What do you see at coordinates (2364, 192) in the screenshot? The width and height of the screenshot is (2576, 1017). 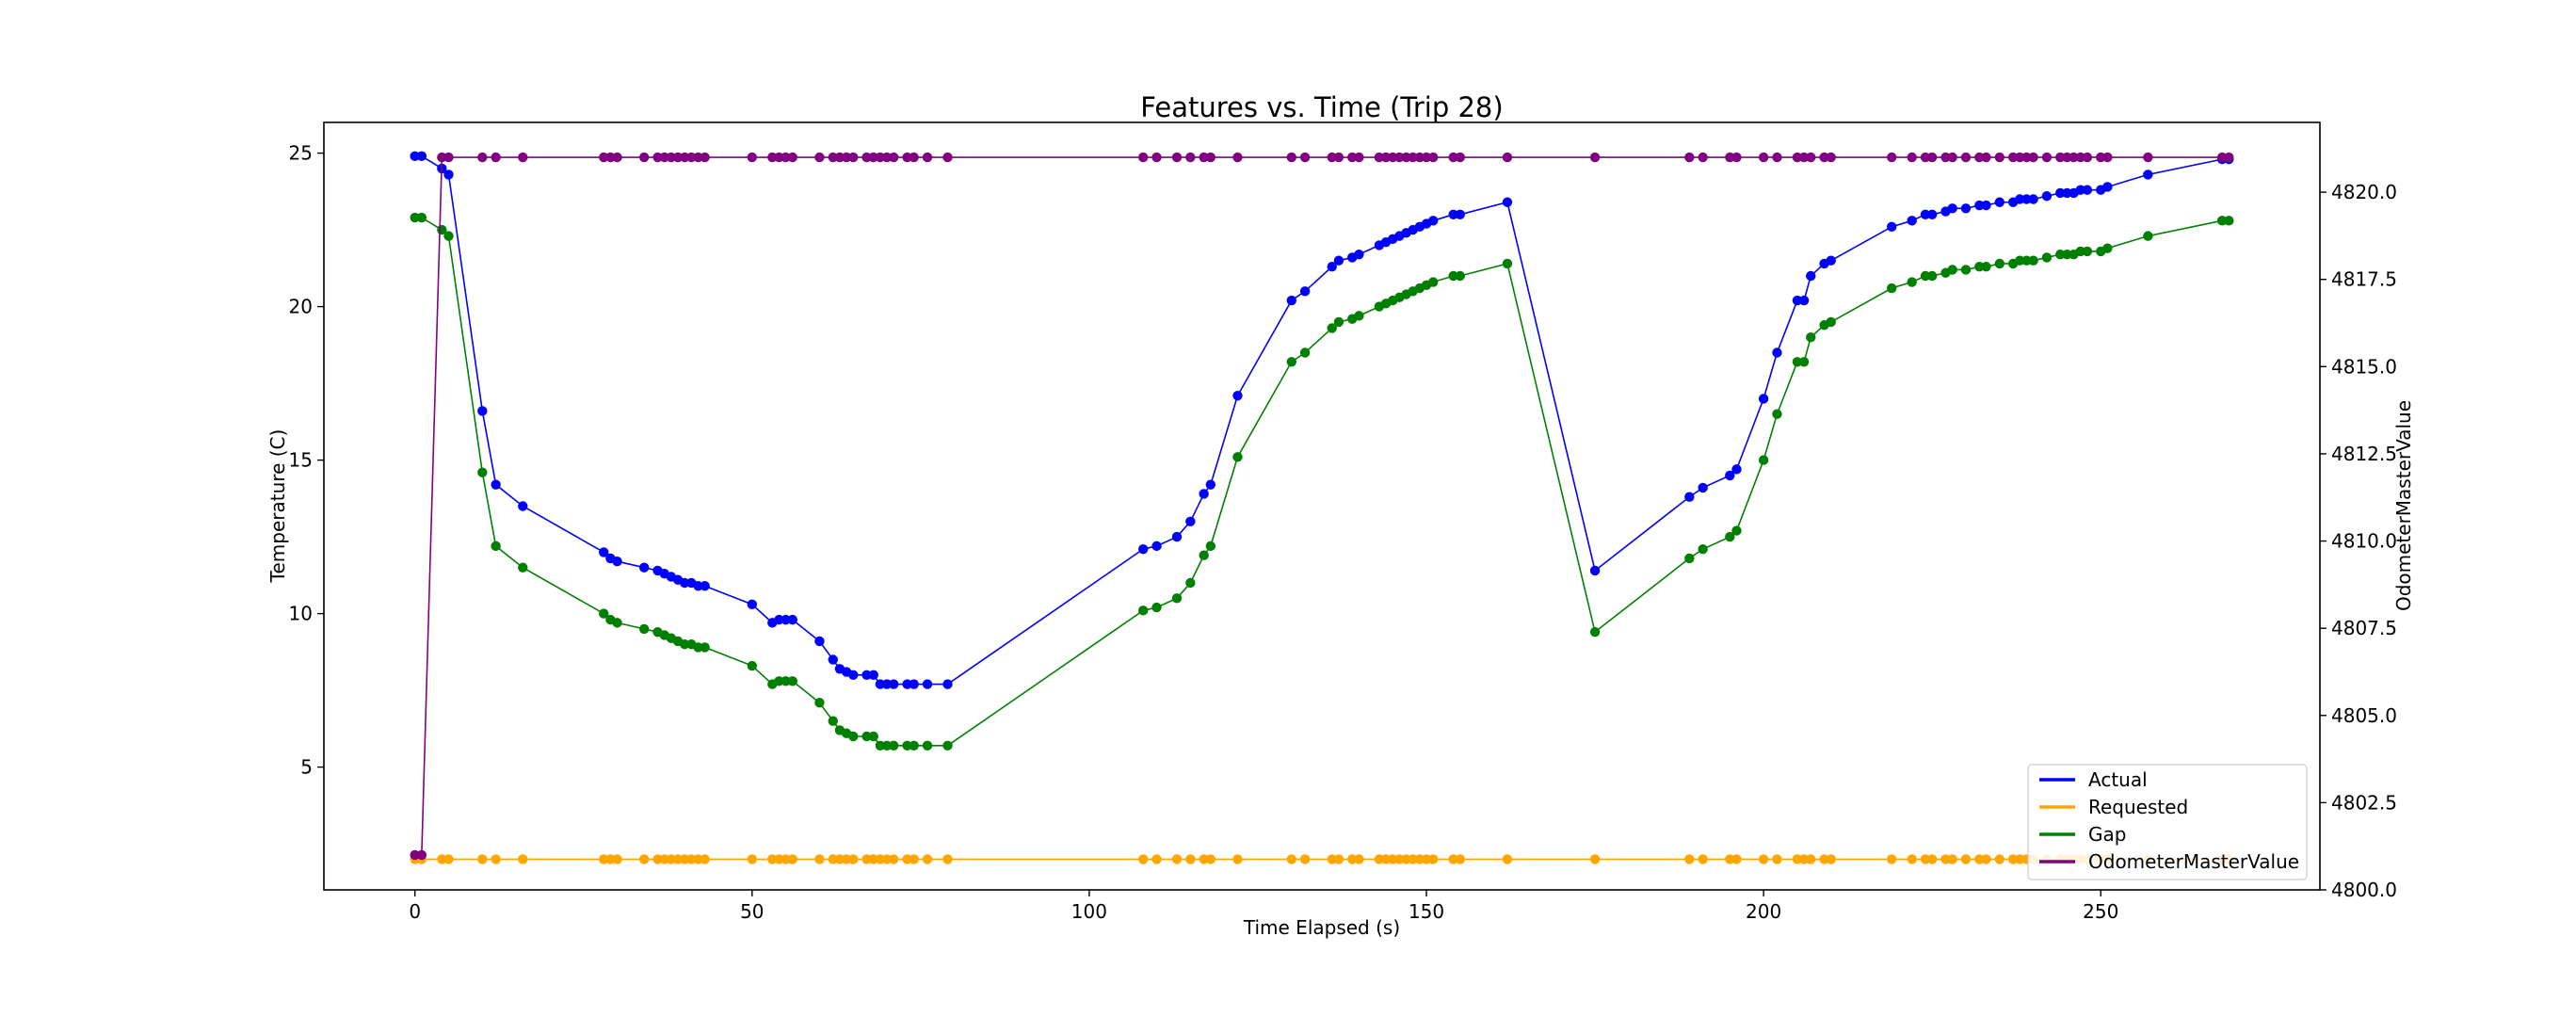 I see `y2-tick-label: 4820.0` at bounding box center [2364, 192].